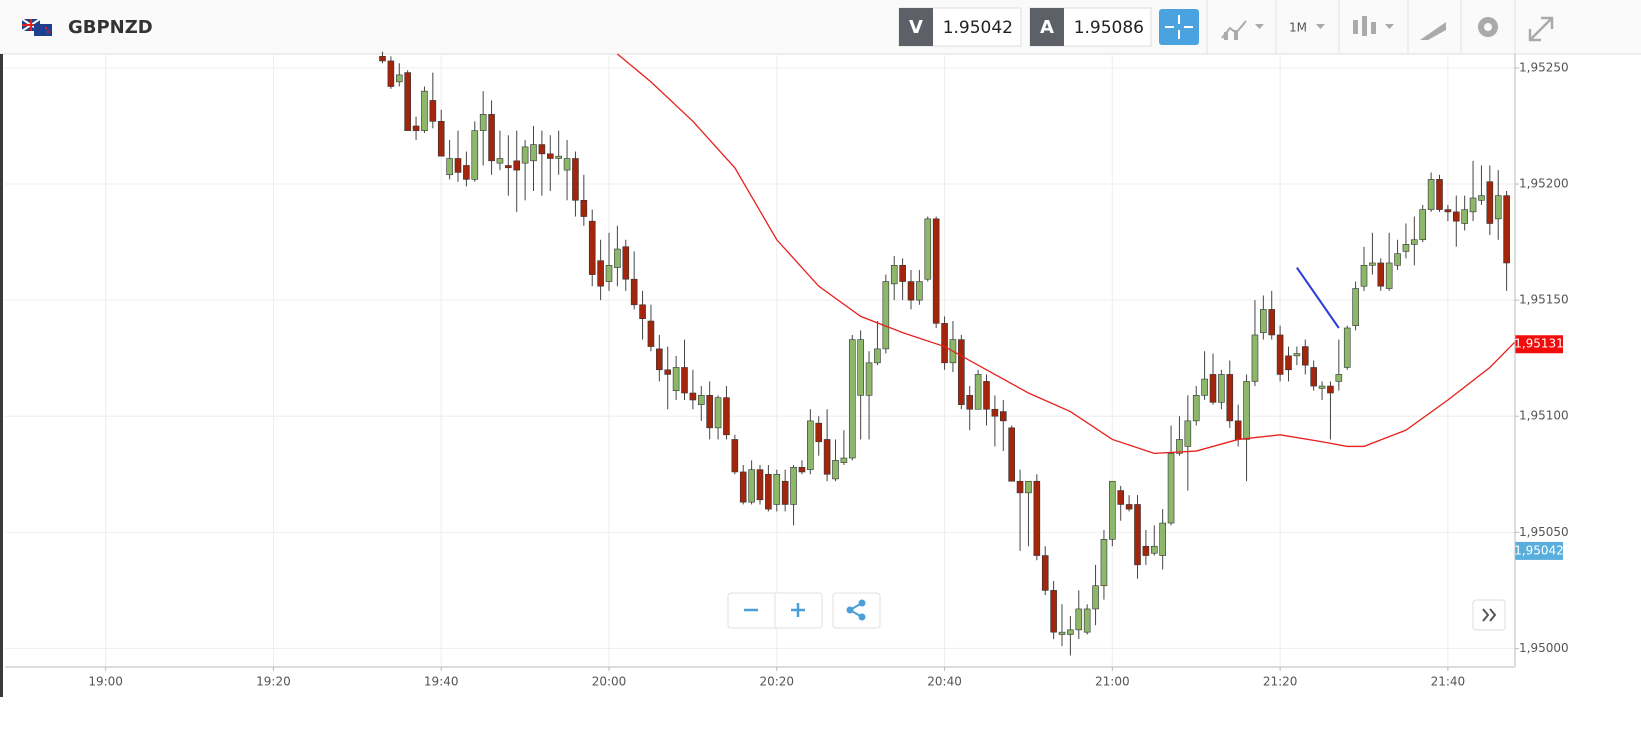 The image size is (1641, 729). What do you see at coordinates (1433, 31) in the screenshot?
I see `draw-button` at bounding box center [1433, 31].